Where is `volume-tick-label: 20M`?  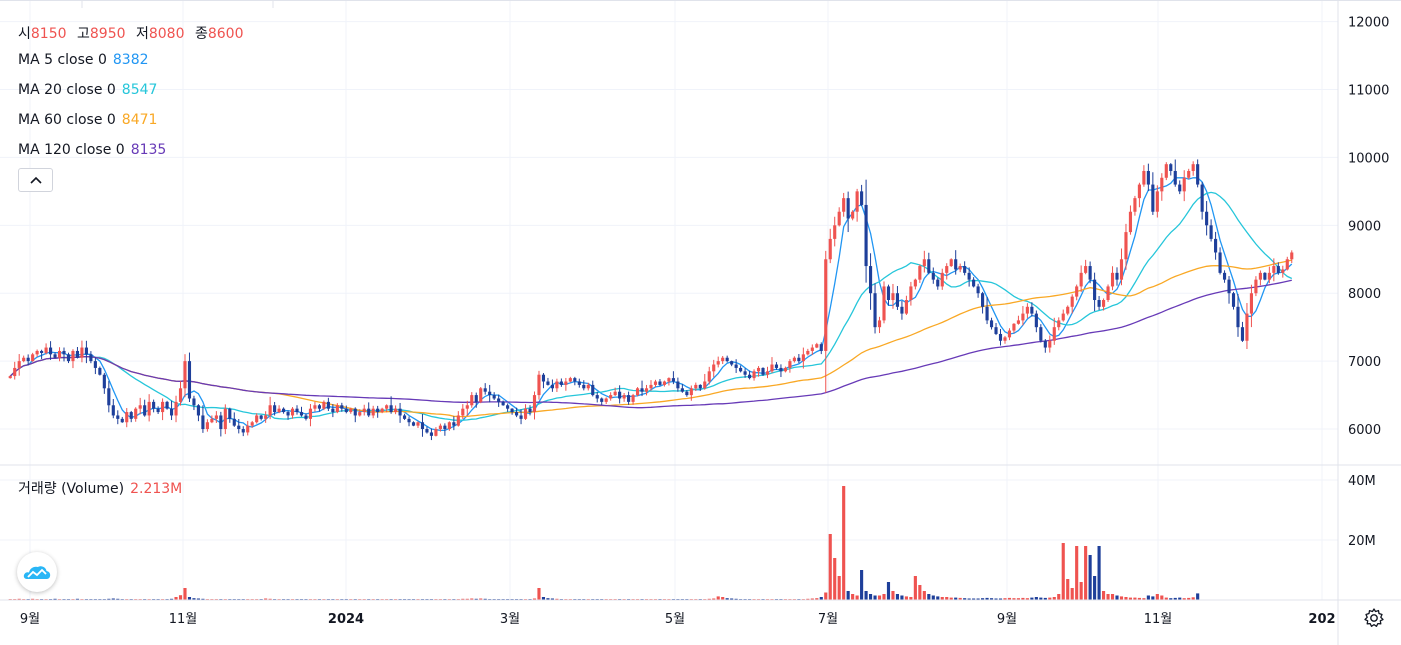 volume-tick-label: 20M is located at coordinates (1362, 541).